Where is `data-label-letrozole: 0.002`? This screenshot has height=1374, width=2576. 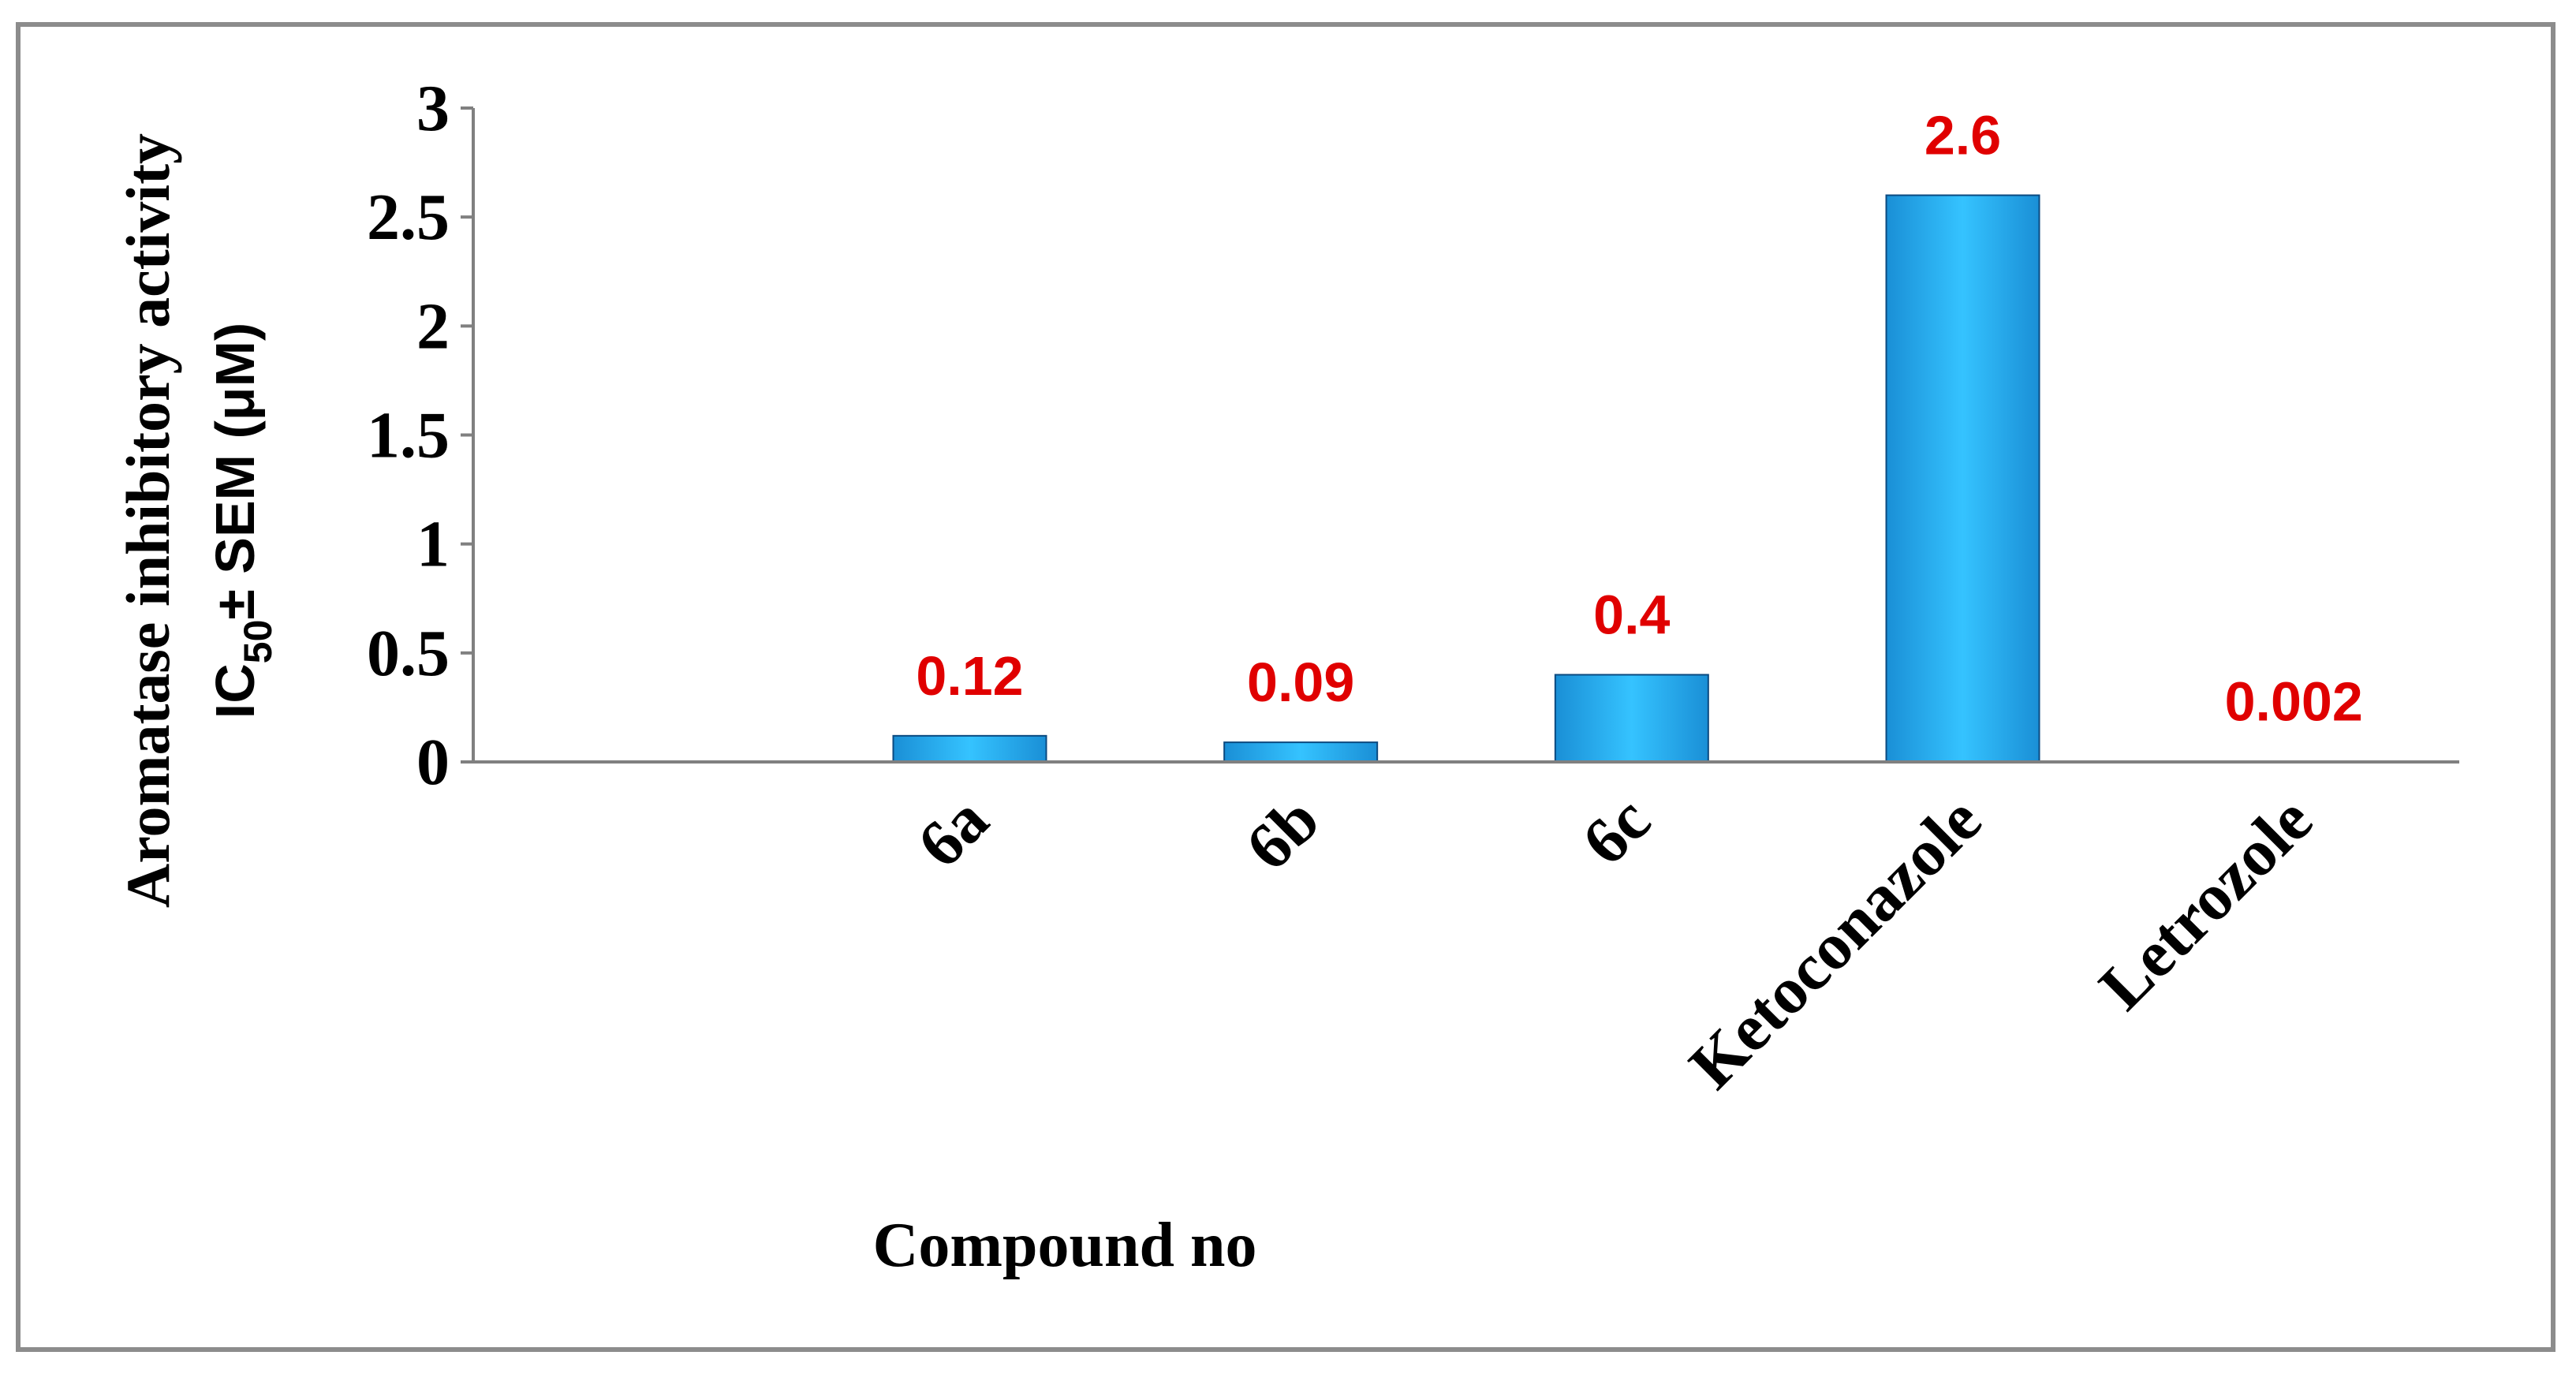 data-label-letrozole: 0.002 is located at coordinates (2294, 701).